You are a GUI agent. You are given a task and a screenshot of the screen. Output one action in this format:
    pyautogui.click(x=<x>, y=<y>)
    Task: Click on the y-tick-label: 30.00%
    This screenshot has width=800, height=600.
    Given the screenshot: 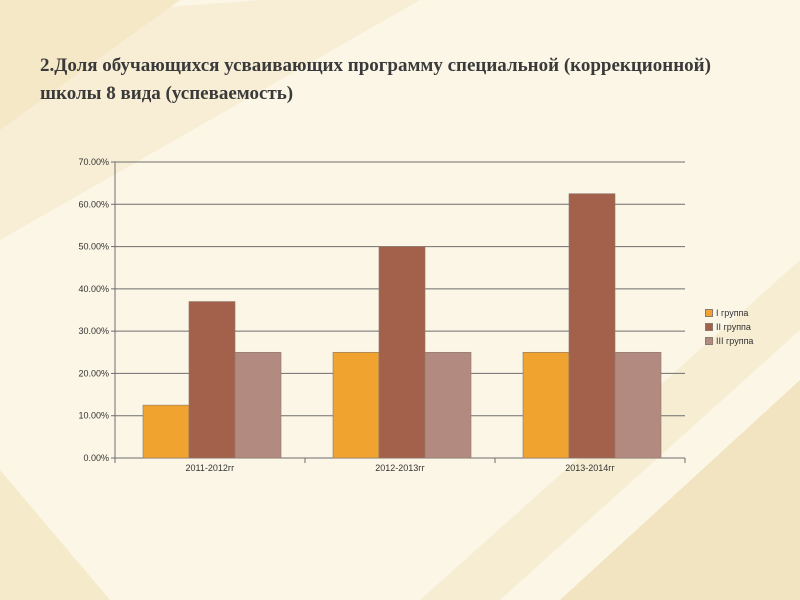 What is the action you would take?
    pyautogui.click(x=93, y=331)
    